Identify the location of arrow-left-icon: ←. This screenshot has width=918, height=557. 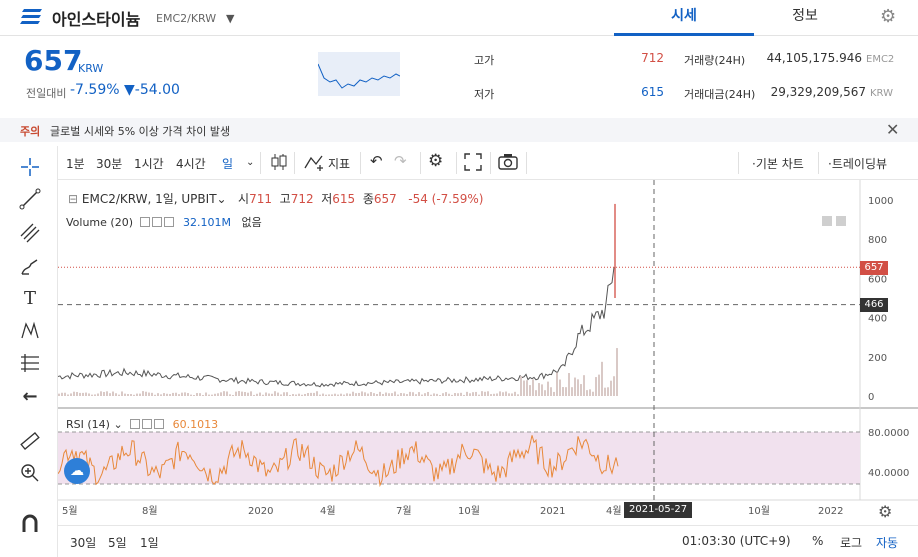
(30, 396).